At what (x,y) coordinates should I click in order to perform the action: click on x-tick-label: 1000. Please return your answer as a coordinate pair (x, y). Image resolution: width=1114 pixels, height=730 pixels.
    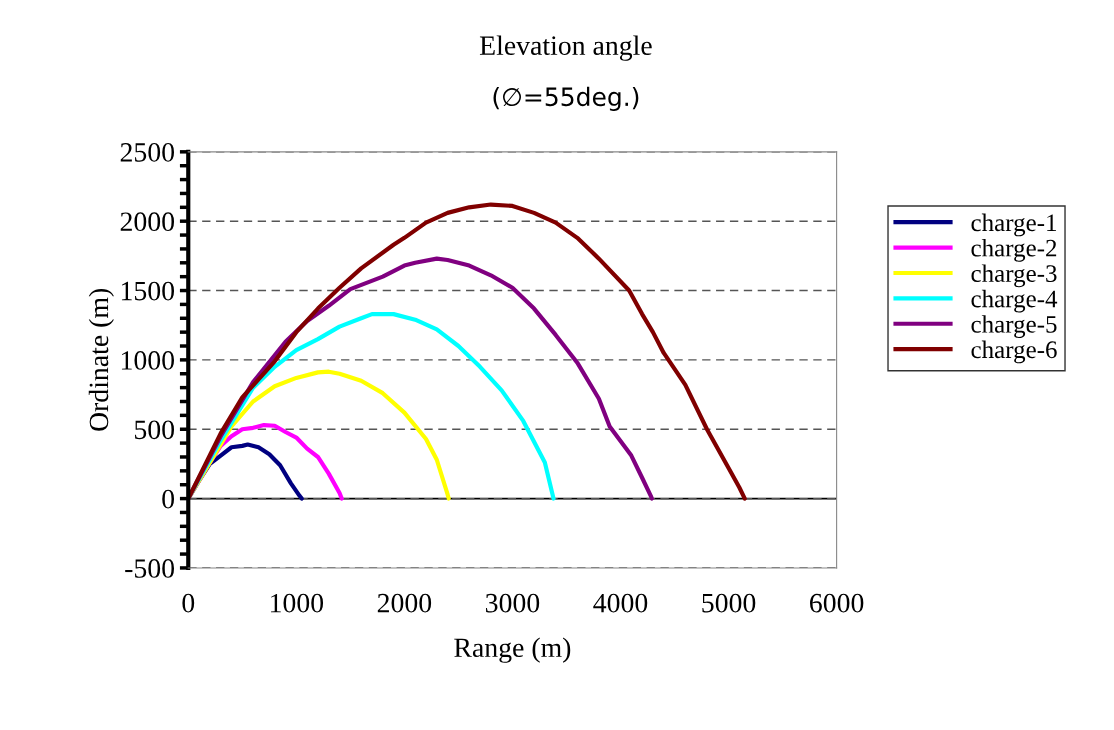
    Looking at the image, I should click on (297, 603).